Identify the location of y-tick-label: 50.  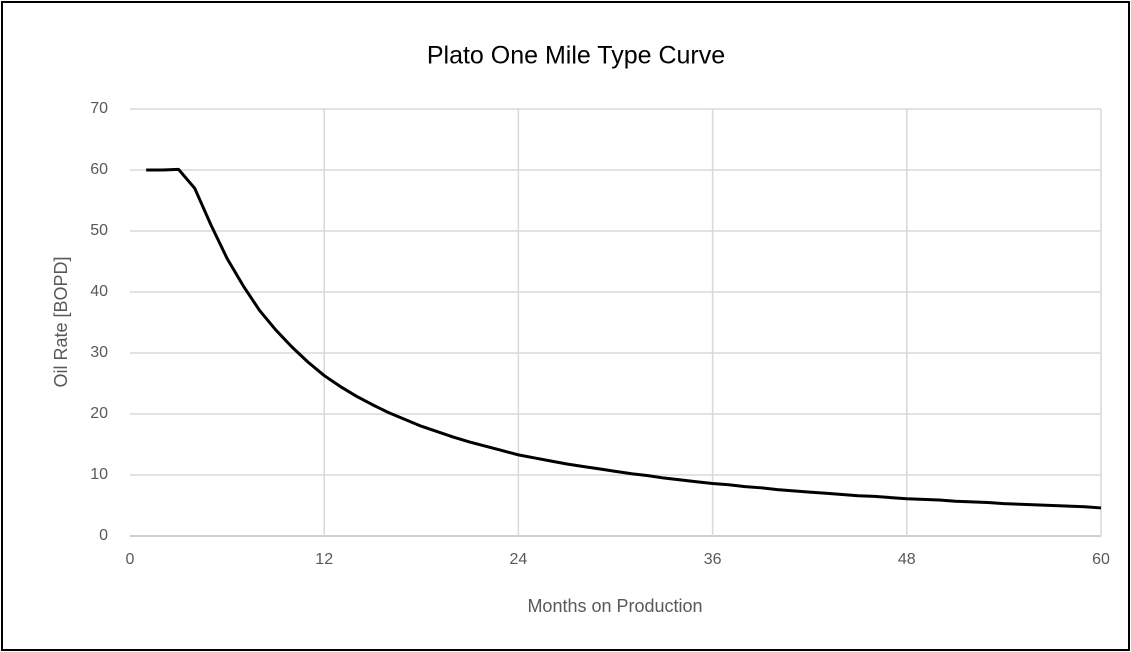
(99, 230).